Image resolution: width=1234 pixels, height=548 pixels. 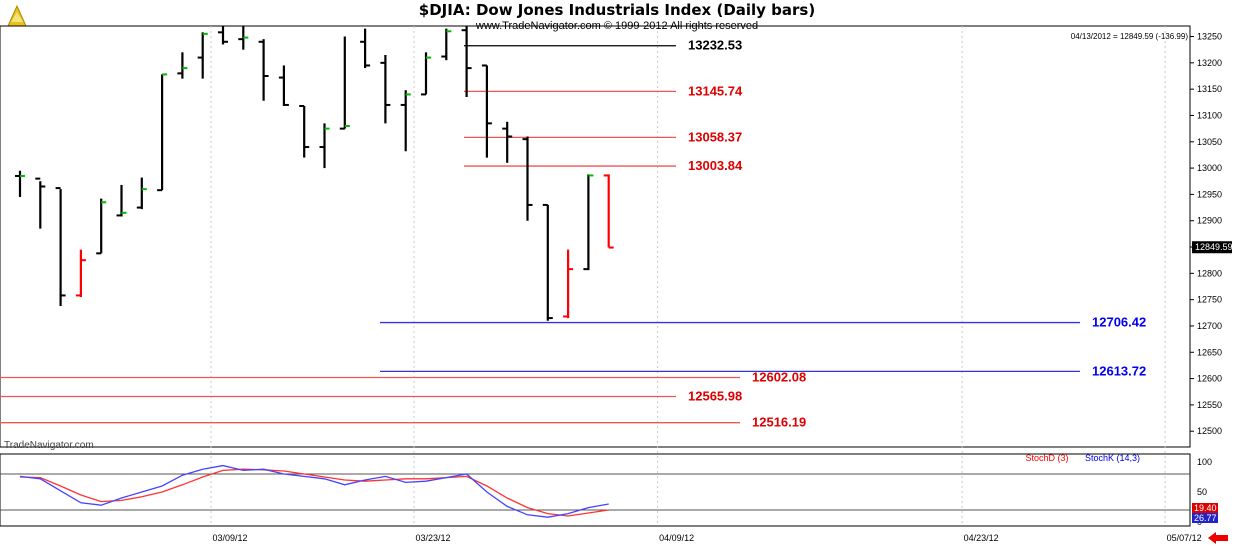 I want to click on level-label: 12565.98, so click(x=715, y=395).